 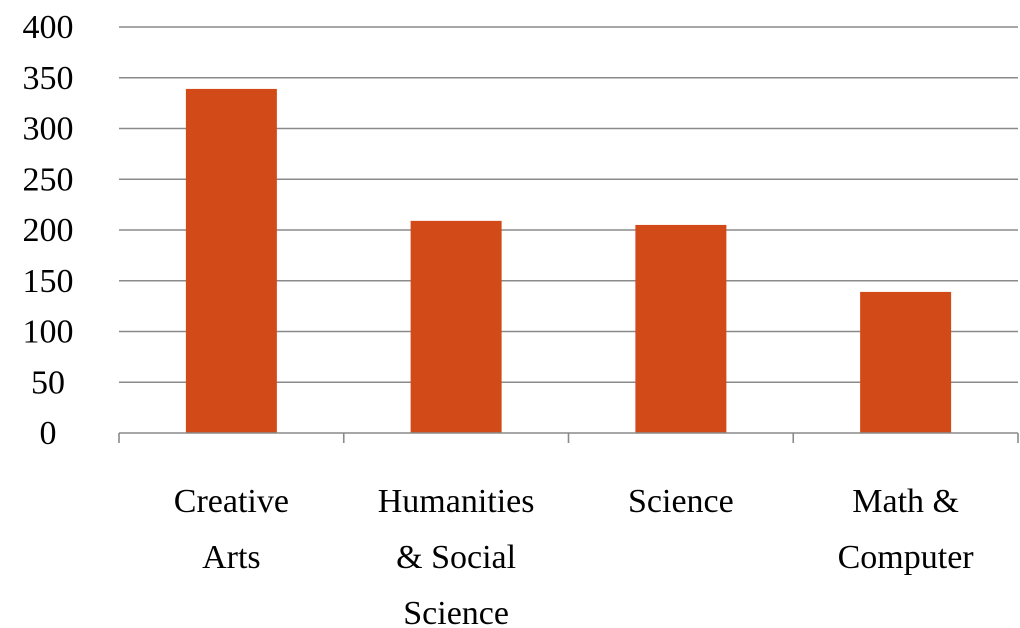 I want to click on y-tick-label: 0, so click(x=48, y=433).